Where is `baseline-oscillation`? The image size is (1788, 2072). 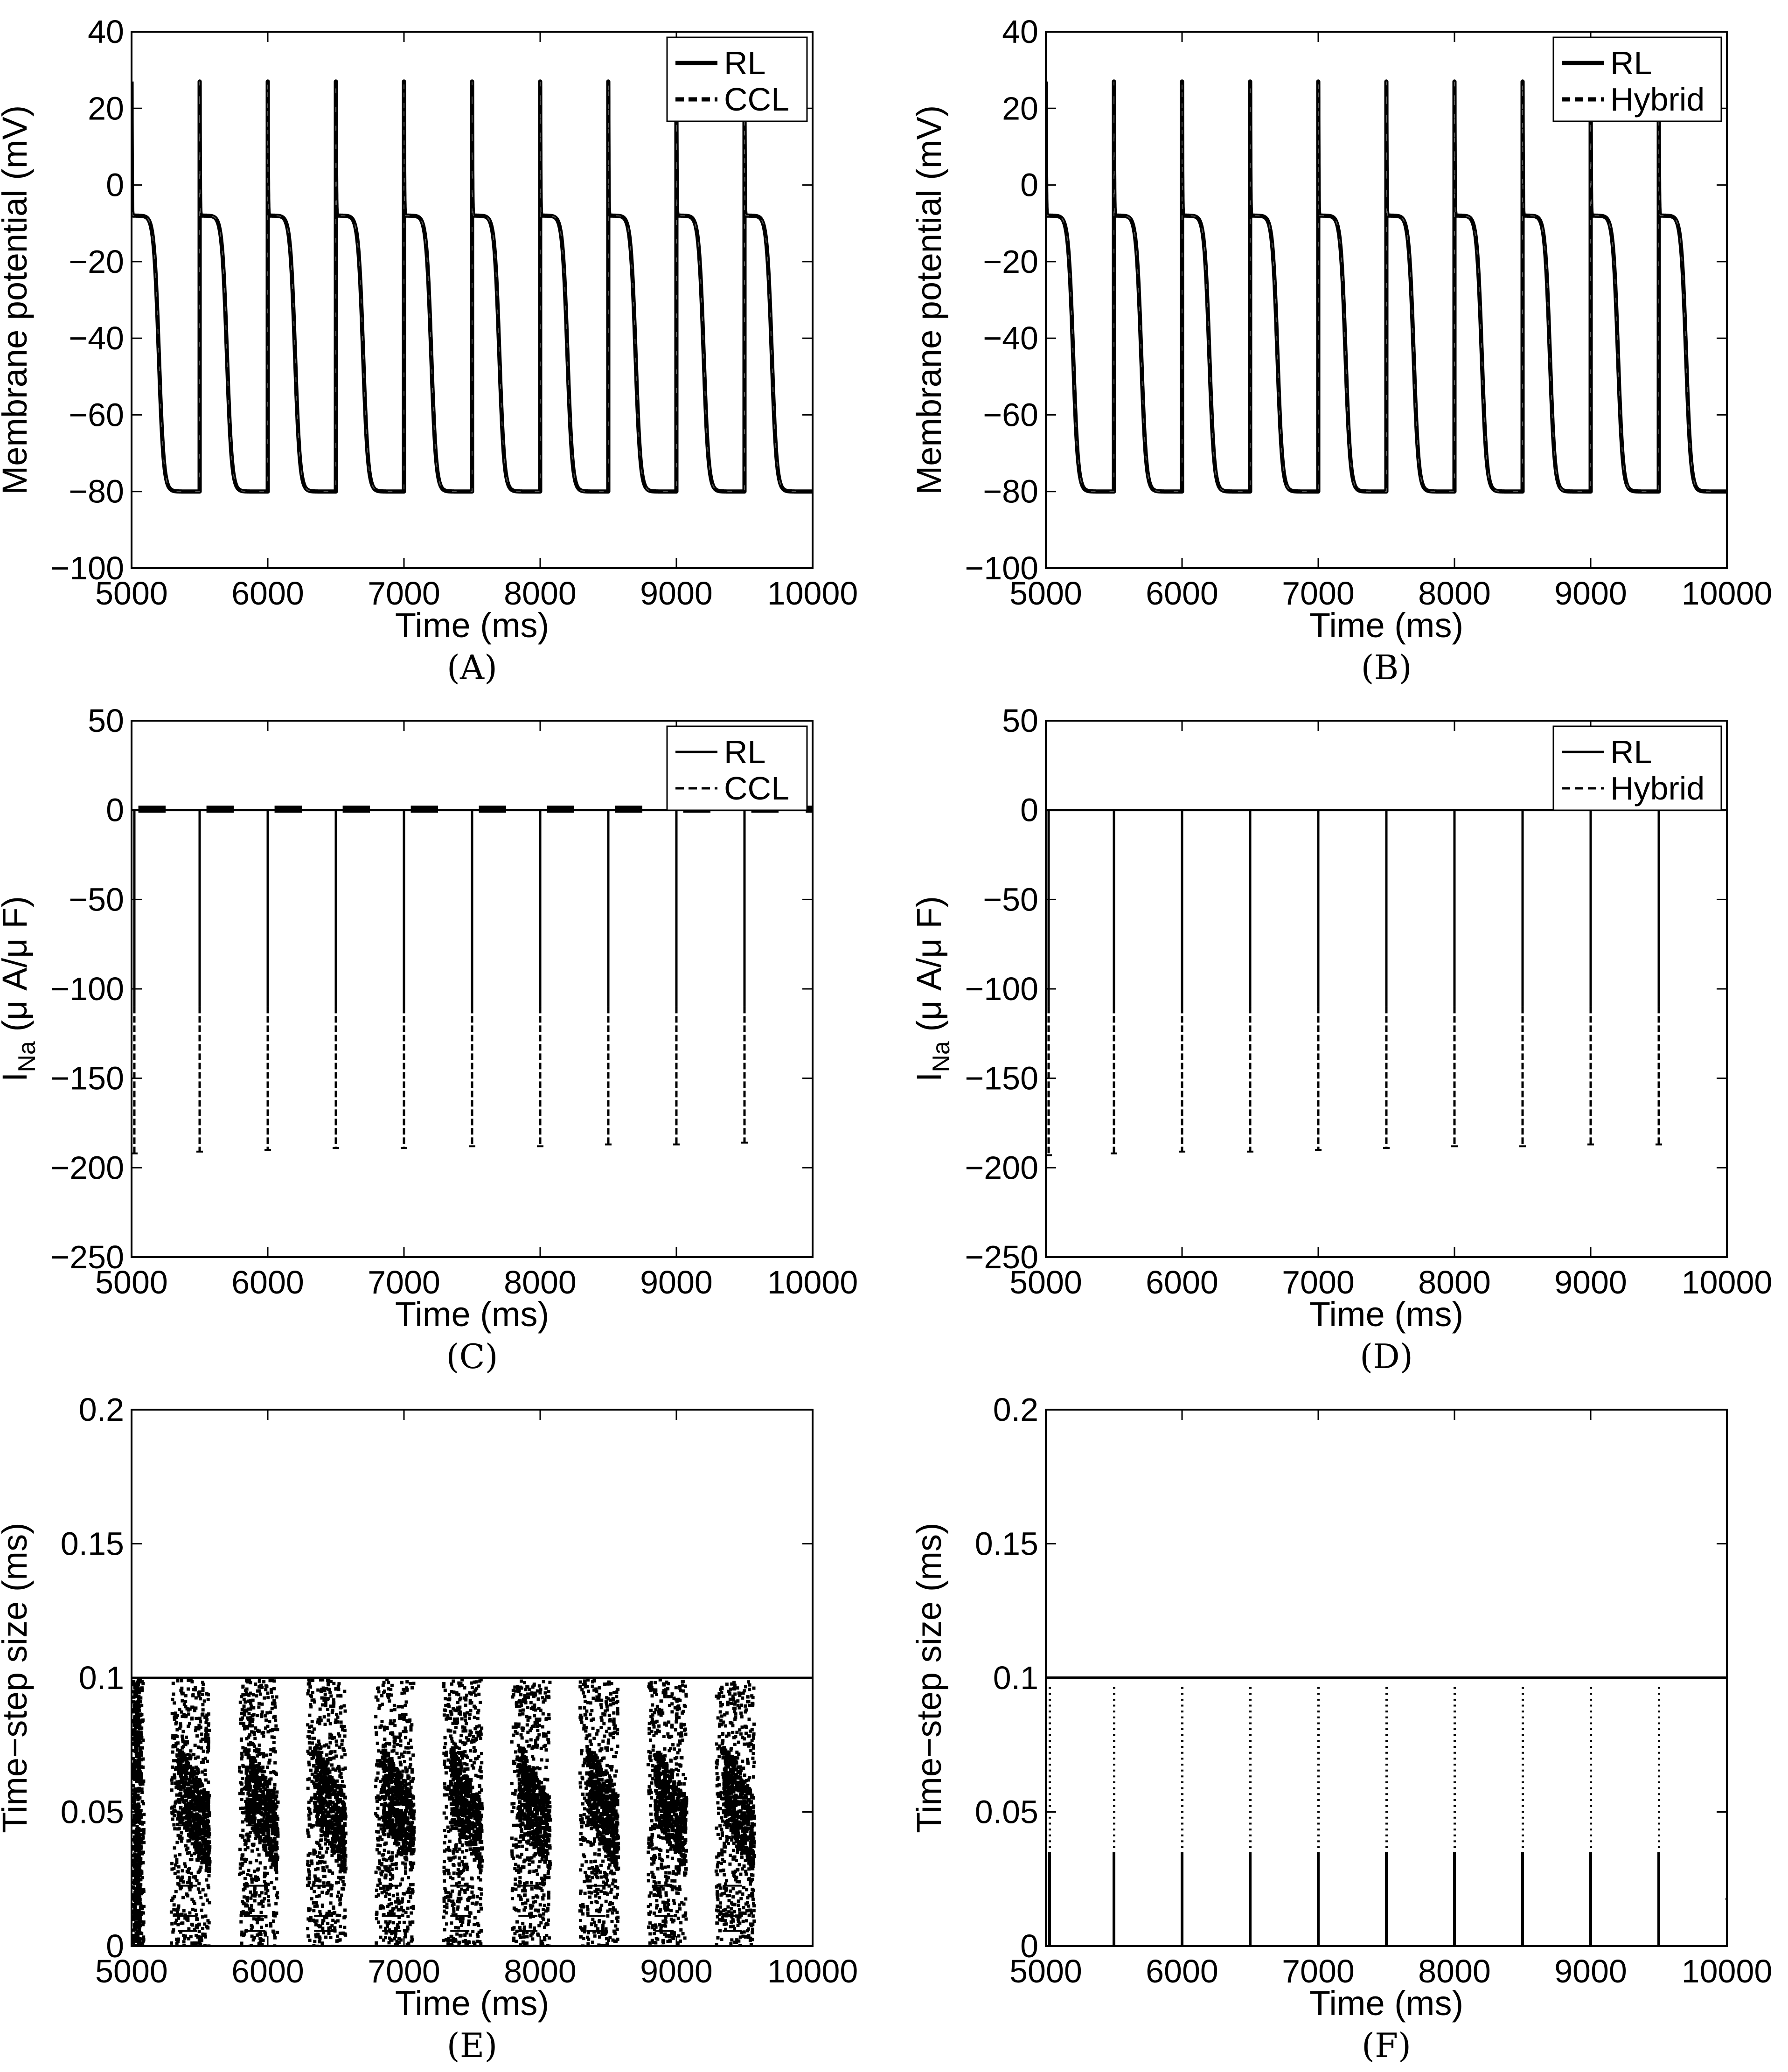 baseline-oscillation is located at coordinates (356, 809).